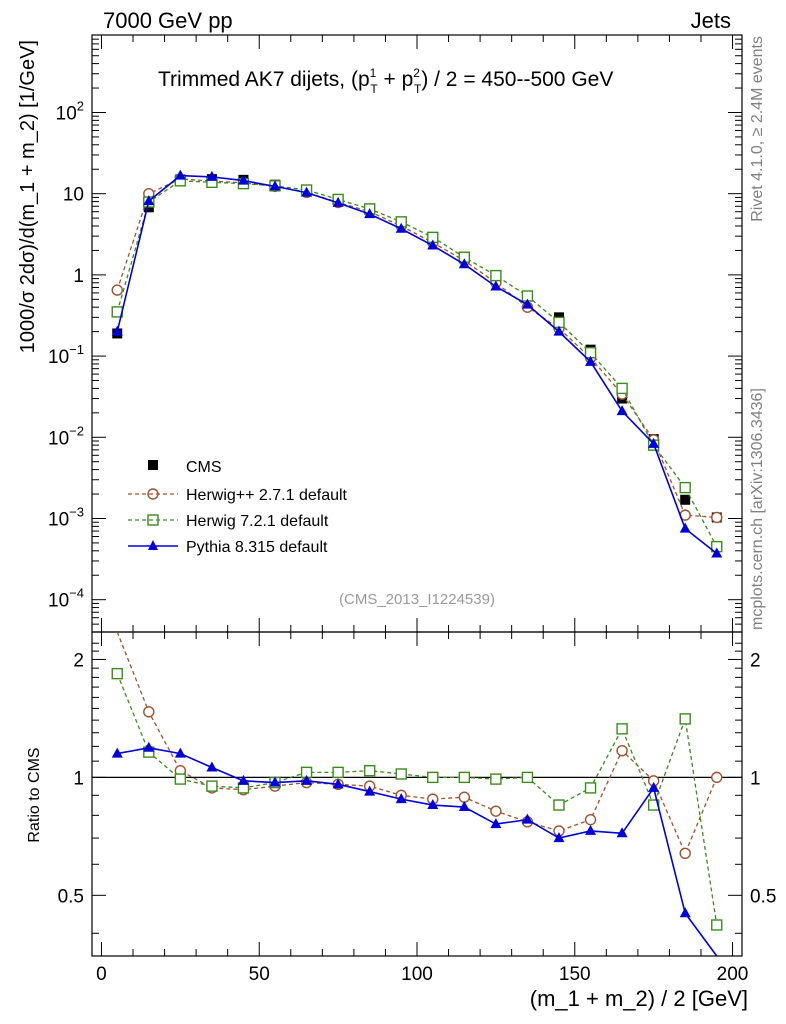  Describe the element at coordinates (71, 896) in the screenshot. I see `ratio-ytick-label: 0.5` at that location.